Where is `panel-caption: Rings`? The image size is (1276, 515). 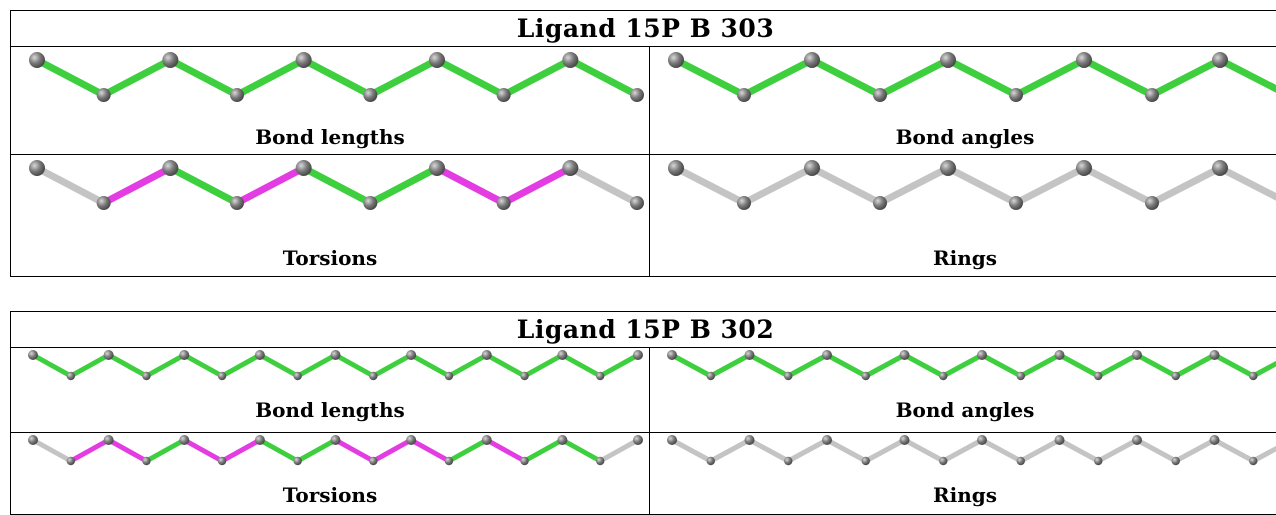 panel-caption: Rings is located at coordinates (964, 495).